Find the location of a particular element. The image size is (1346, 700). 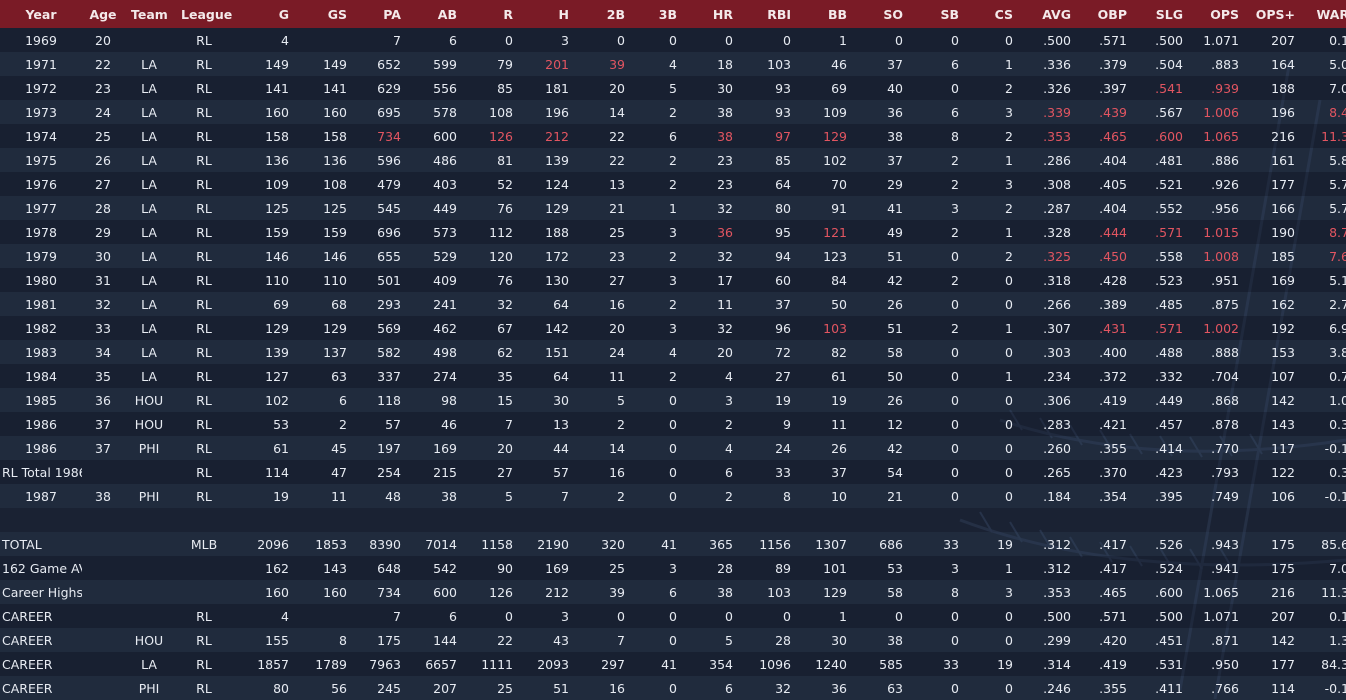

cell-slg: .541 is located at coordinates (1169, 88).